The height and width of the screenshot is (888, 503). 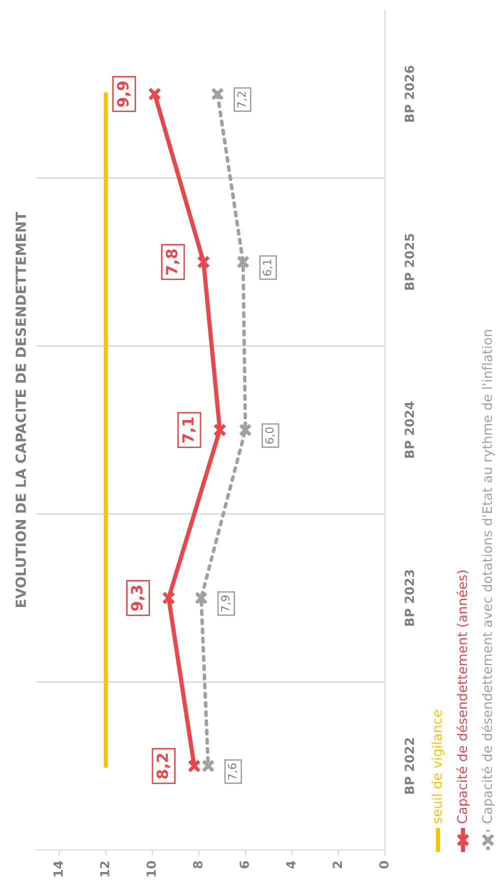 What do you see at coordinates (226, 604) in the screenshot?
I see `data-label: 7,9` at bounding box center [226, 604].